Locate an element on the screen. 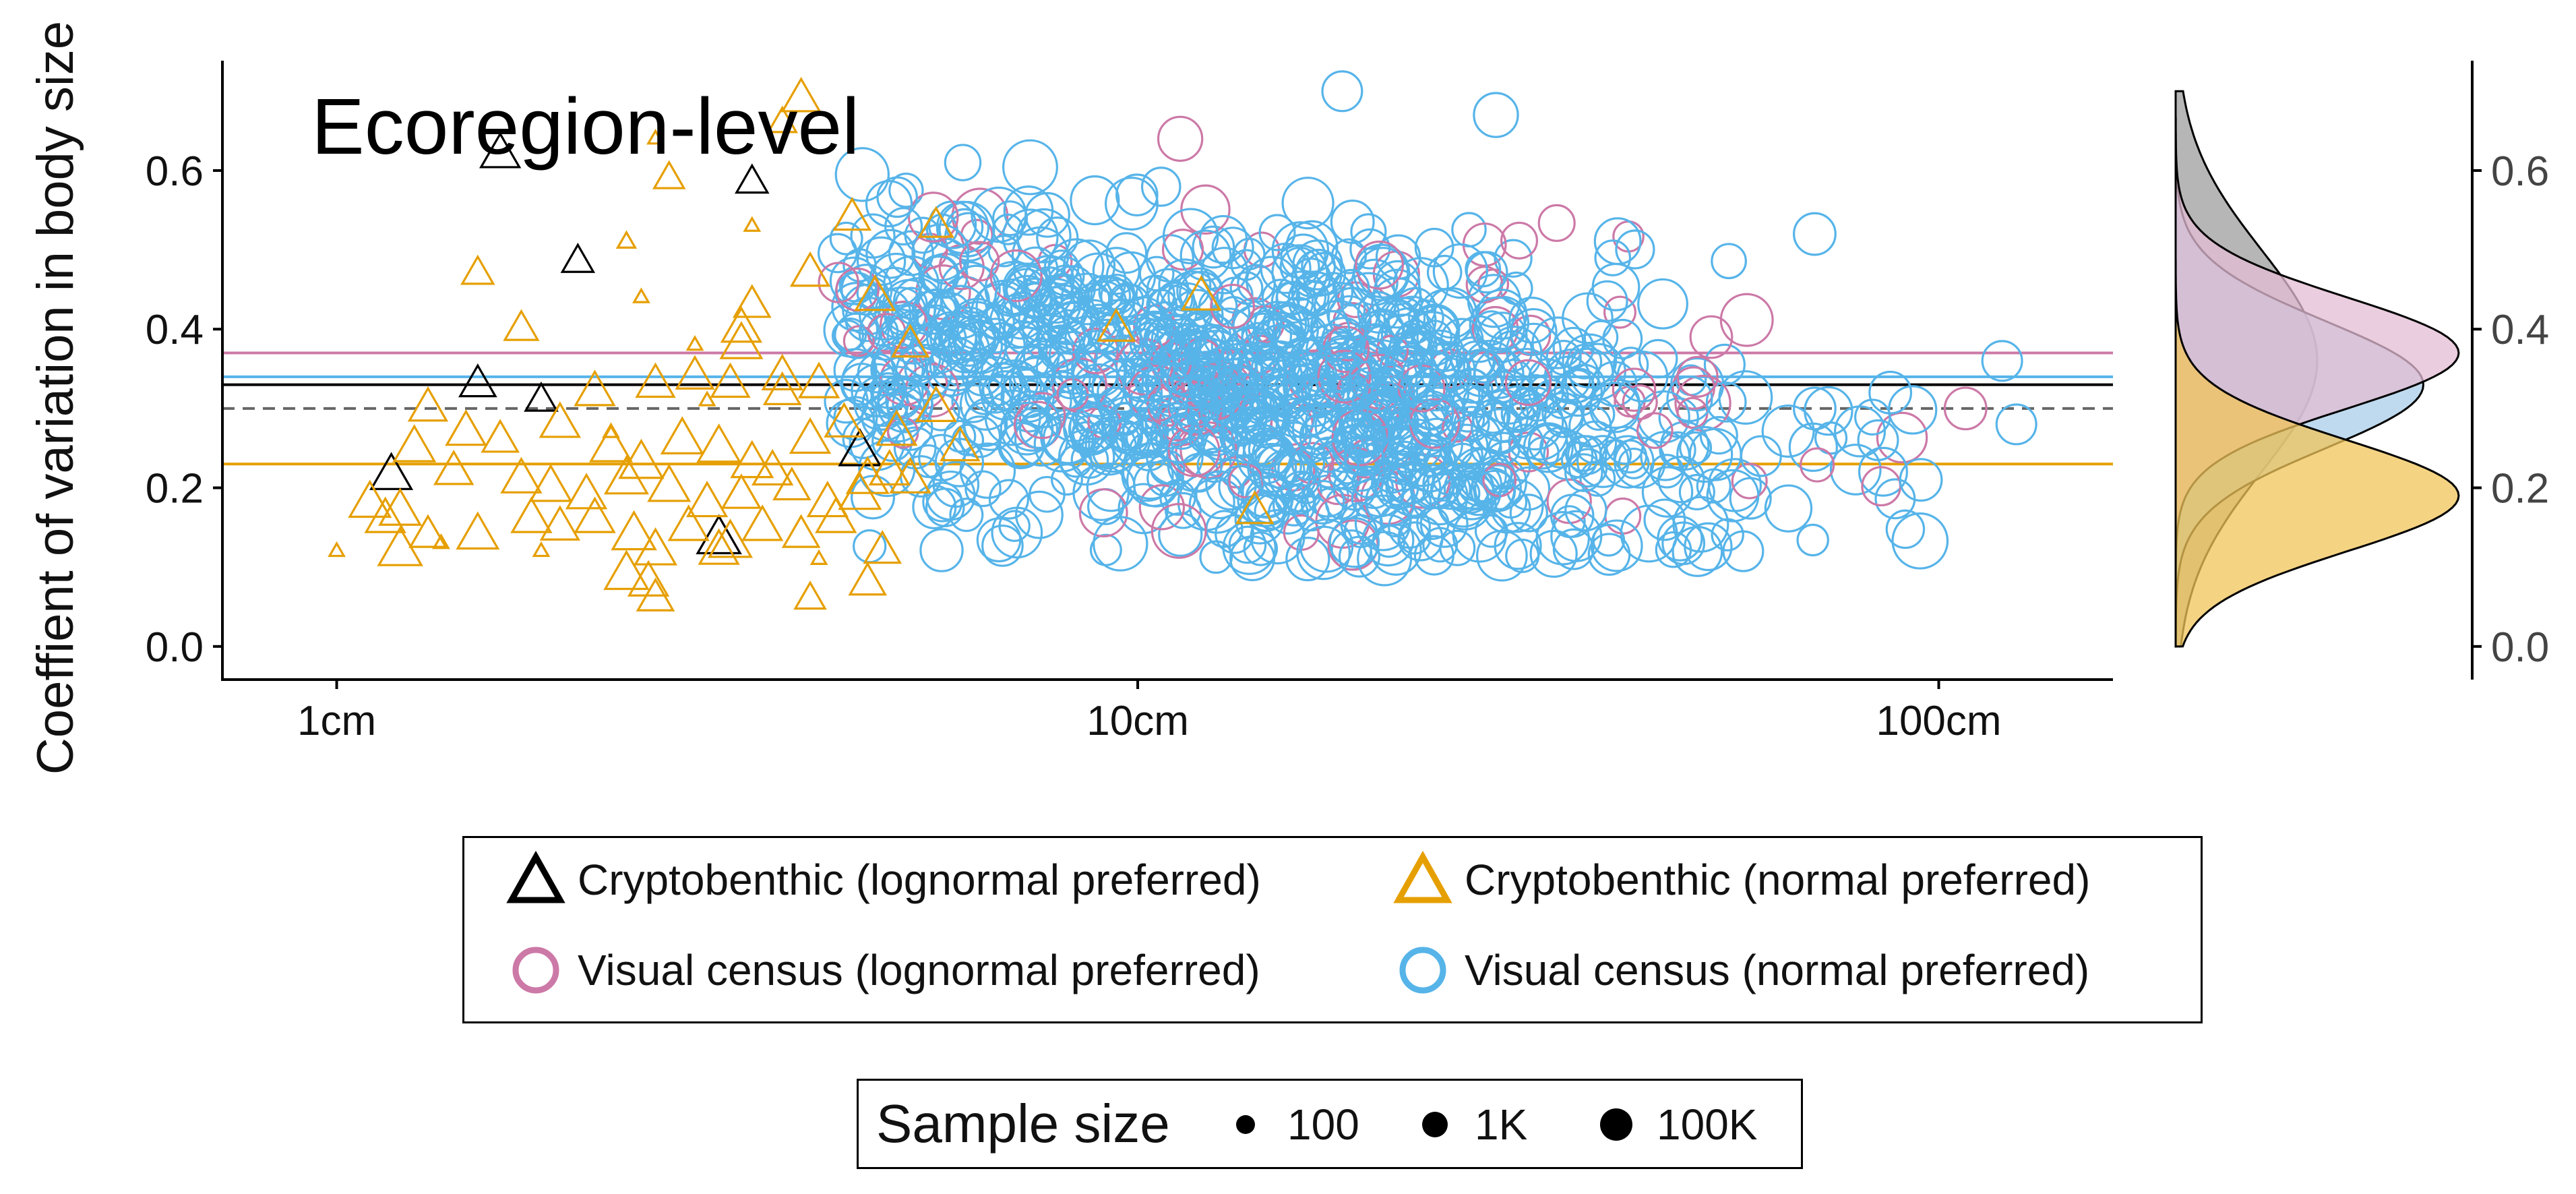  y-tick-label: 0.0 is located at coordinates (175, 647).